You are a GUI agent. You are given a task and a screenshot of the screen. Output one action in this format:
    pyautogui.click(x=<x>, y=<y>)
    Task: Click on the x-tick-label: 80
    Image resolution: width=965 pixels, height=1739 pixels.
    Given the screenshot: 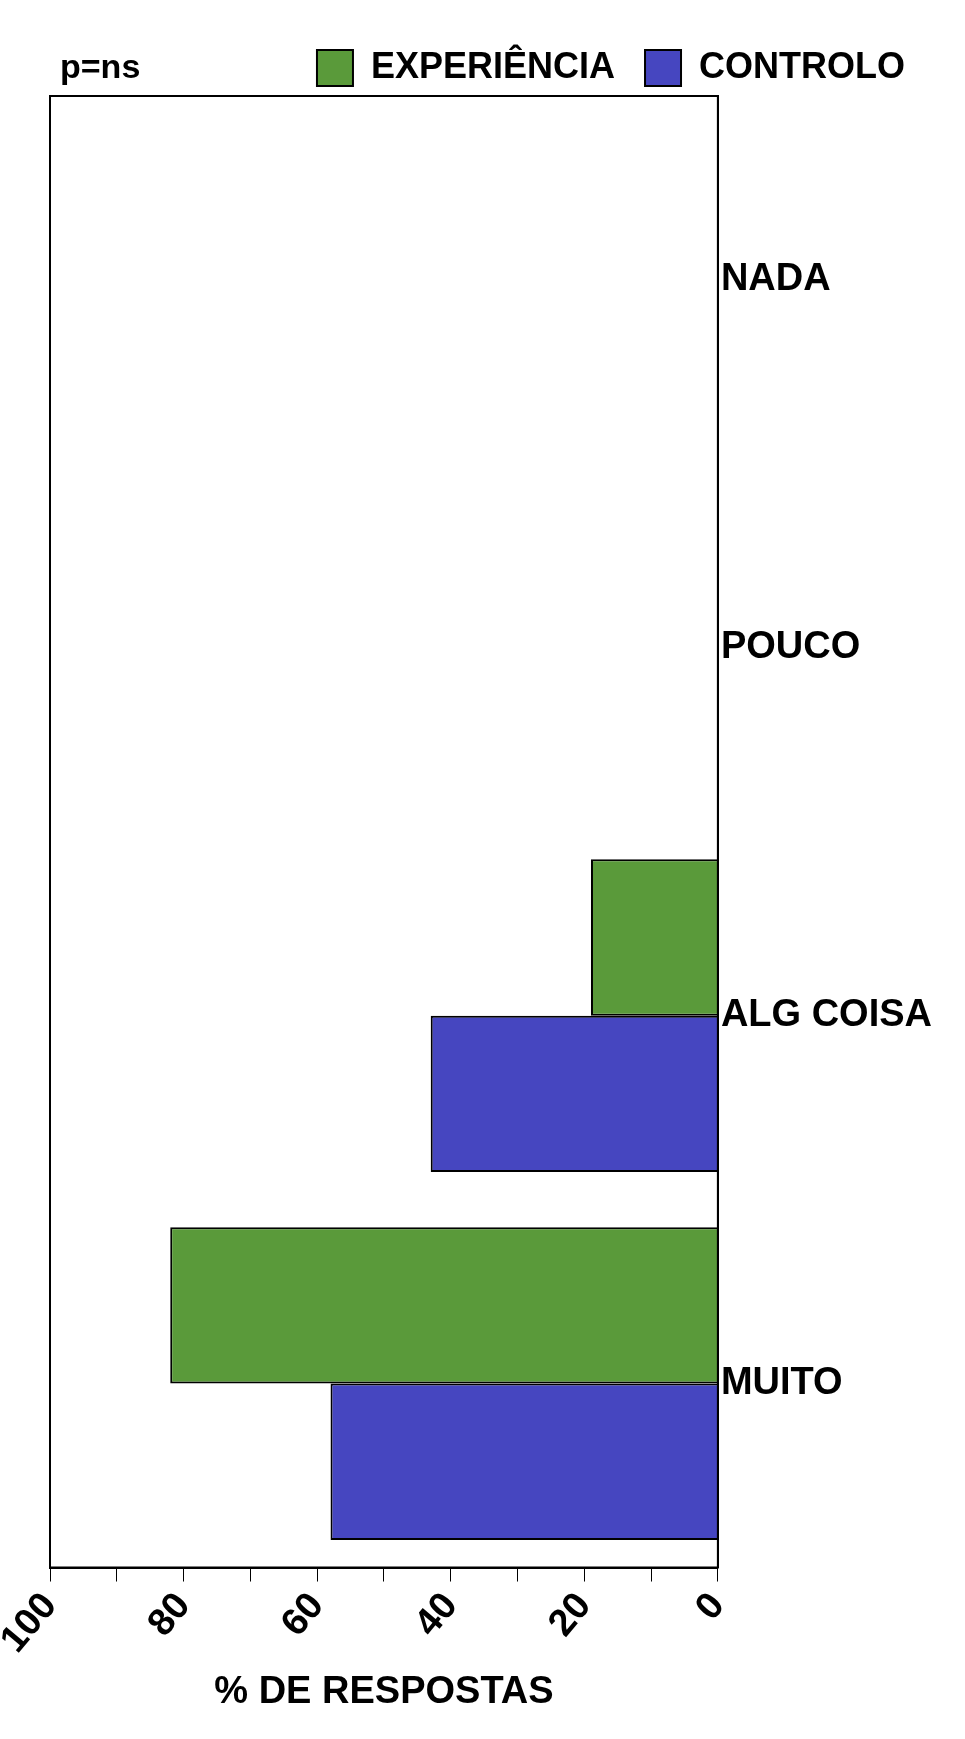 What is the action you would take?
    pyautogui.click(x=168, y=1614)
    